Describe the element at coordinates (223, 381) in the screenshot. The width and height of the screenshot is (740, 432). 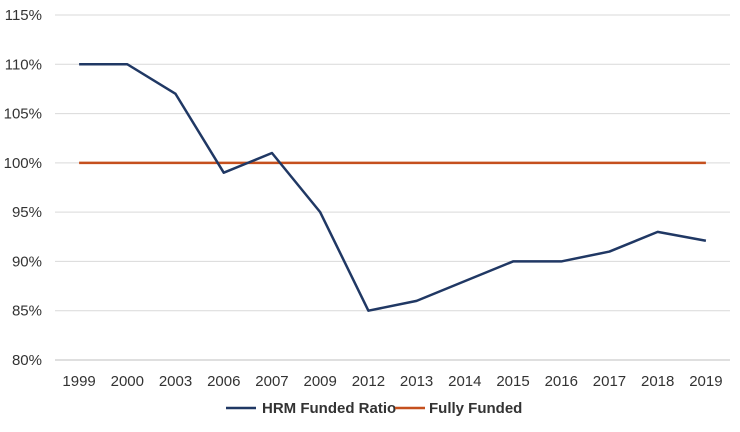
I see `x-tick-label: 2006` at that location.